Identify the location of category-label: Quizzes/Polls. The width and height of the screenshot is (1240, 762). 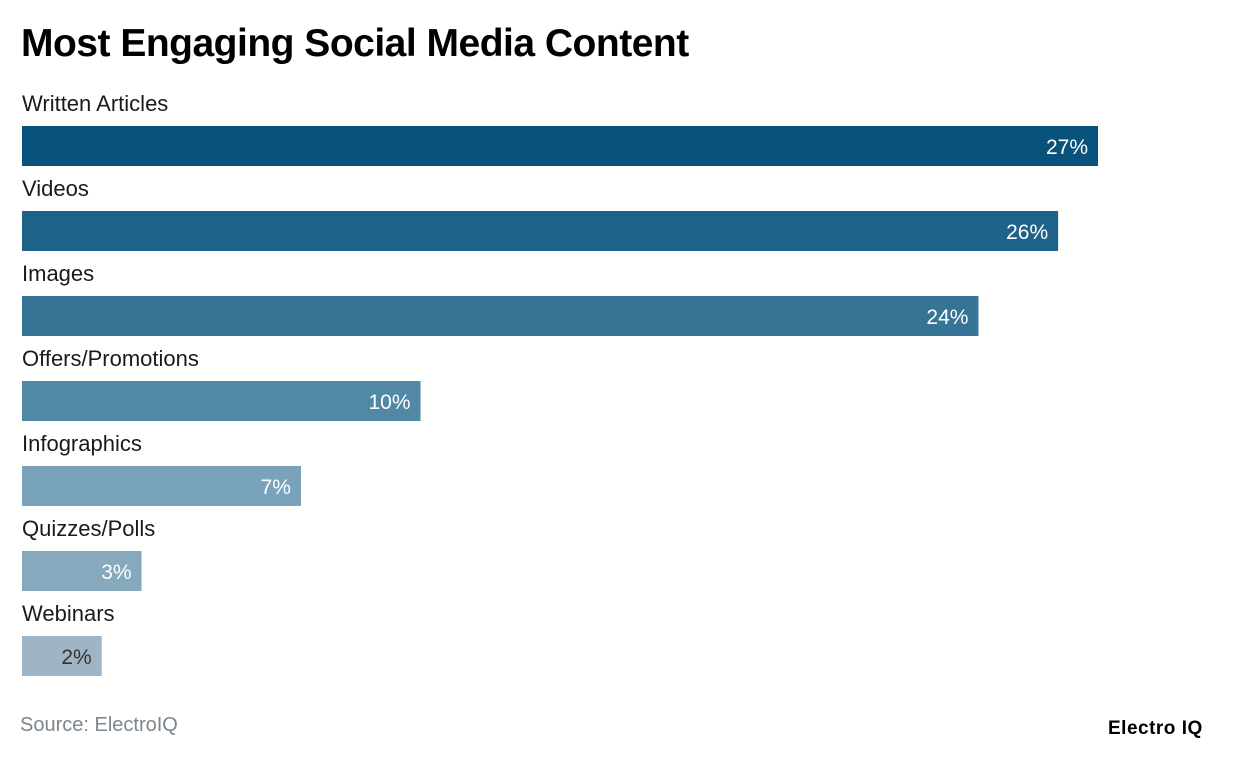
(88, 528).